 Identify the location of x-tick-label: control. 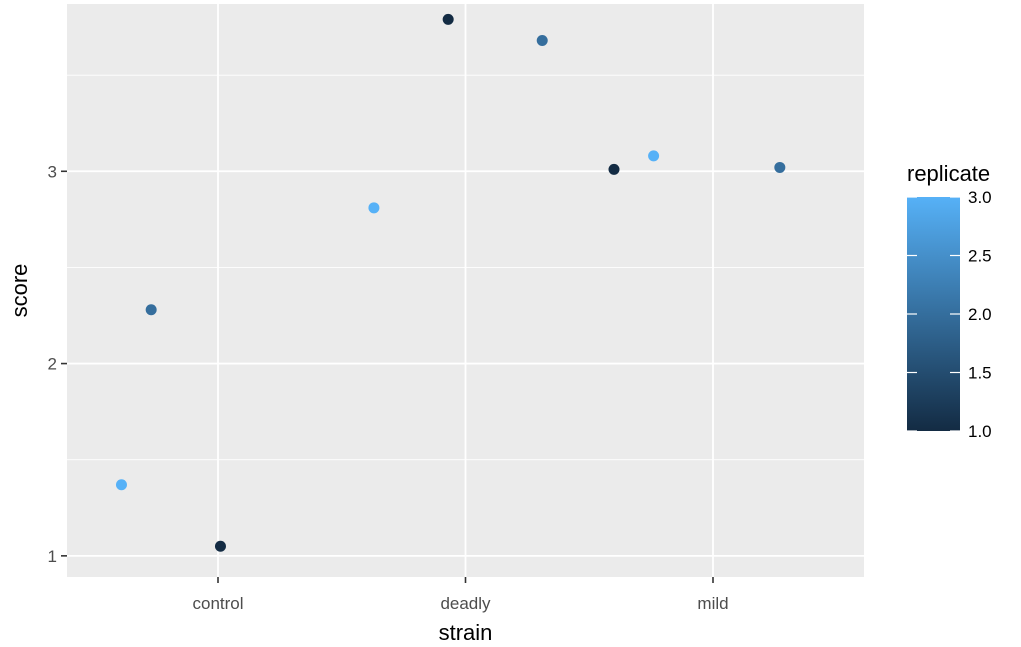
(217, 603).